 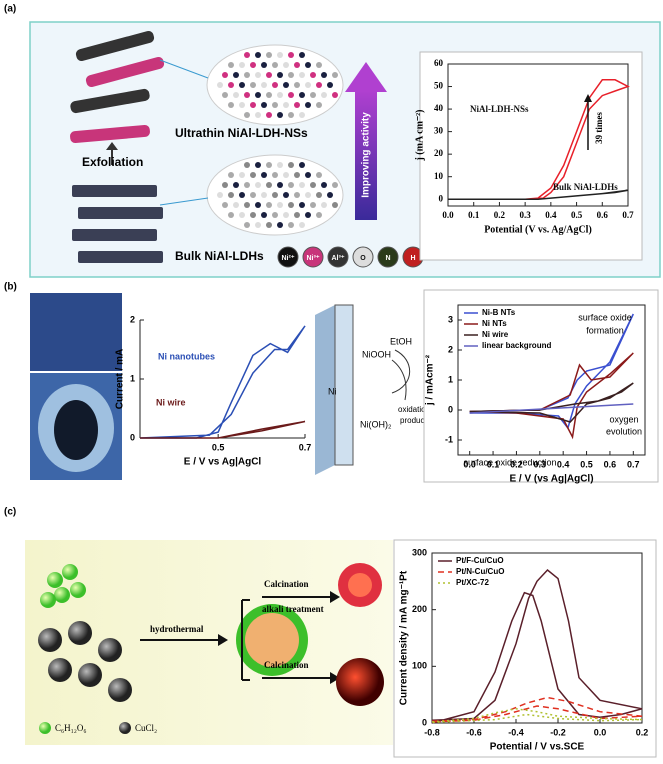 I want to click on y-tick-label: 3, so click(x=450, y=319).